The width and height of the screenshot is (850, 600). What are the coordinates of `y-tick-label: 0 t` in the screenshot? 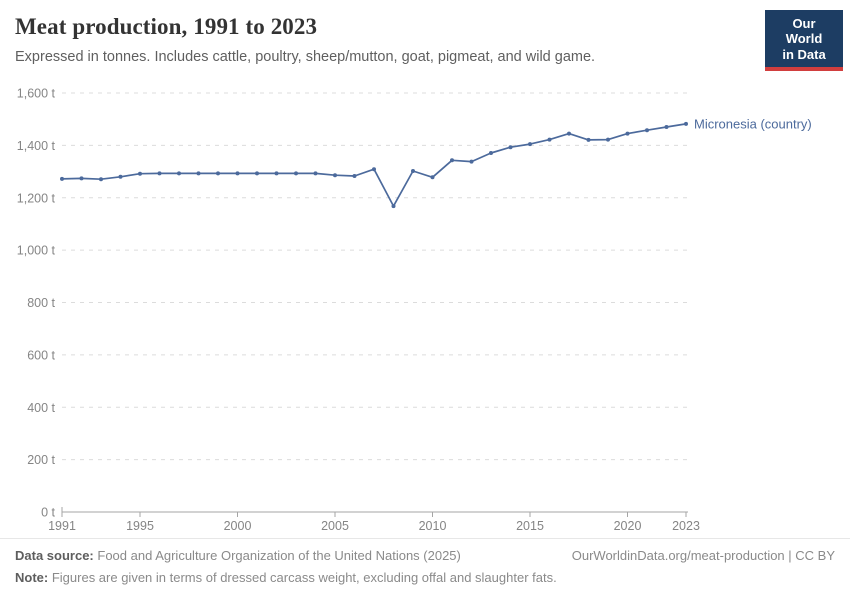 It's located at (48, 513).